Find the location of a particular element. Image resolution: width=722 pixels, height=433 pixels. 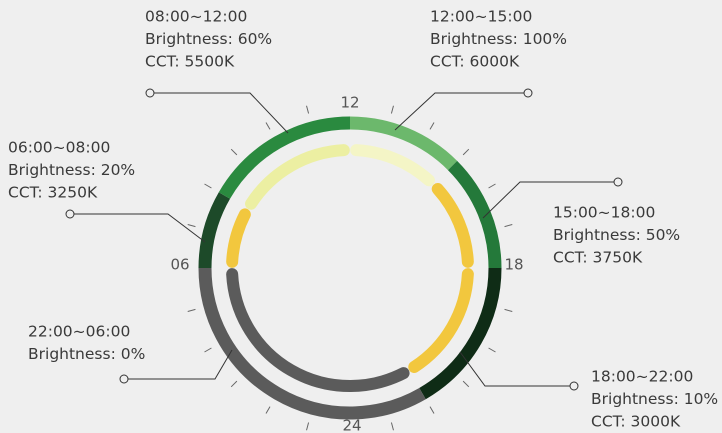

segment-time: 12:00~15:00 is located at coordinates (481, 17).